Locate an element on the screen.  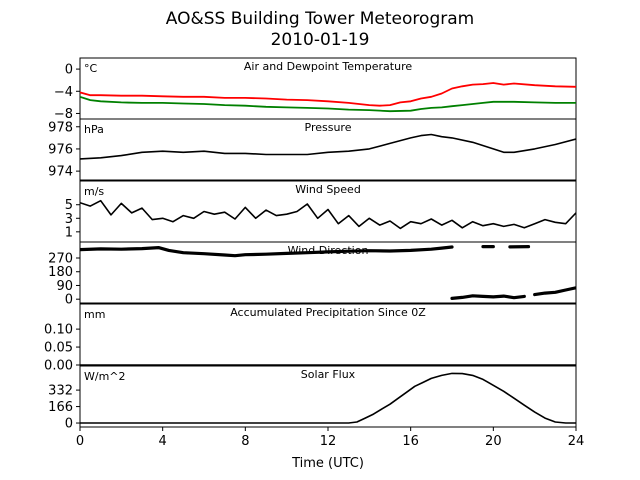
panel-unit: °C is located at coordinates (91, 68).